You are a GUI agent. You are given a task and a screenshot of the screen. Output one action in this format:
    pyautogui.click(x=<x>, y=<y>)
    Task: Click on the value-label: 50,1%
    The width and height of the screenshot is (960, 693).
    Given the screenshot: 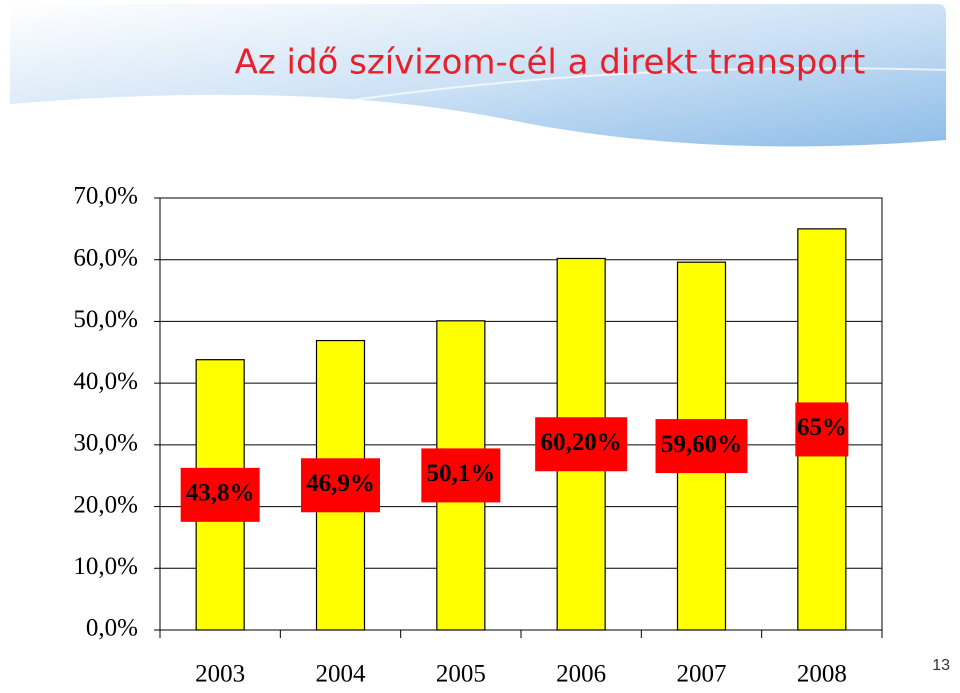 What is the action you would take?
    pyautogui.click(x=460, y=473)
    